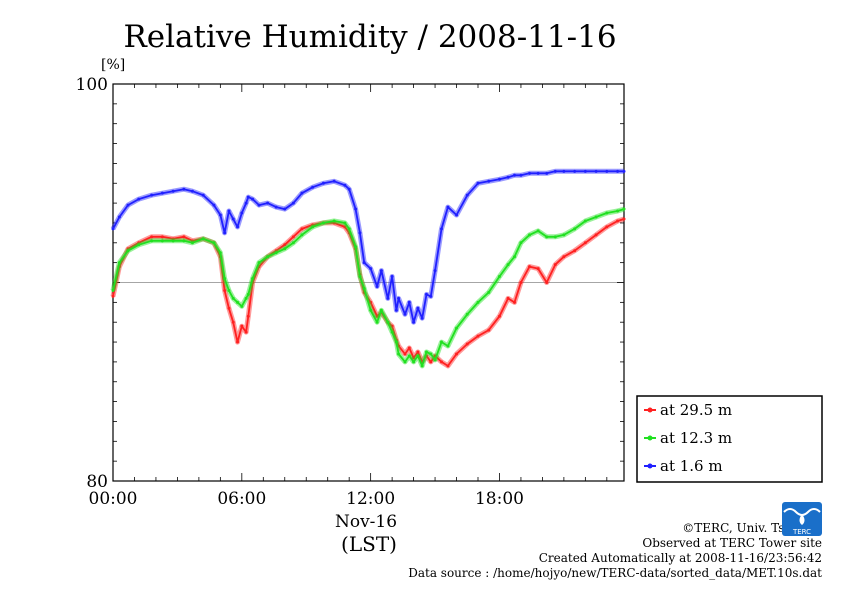 The width and height of the screenshot is (842, 595). Describe the element at coordinates (650, 438) in the screenshot. I see `legend-marker` at that location.